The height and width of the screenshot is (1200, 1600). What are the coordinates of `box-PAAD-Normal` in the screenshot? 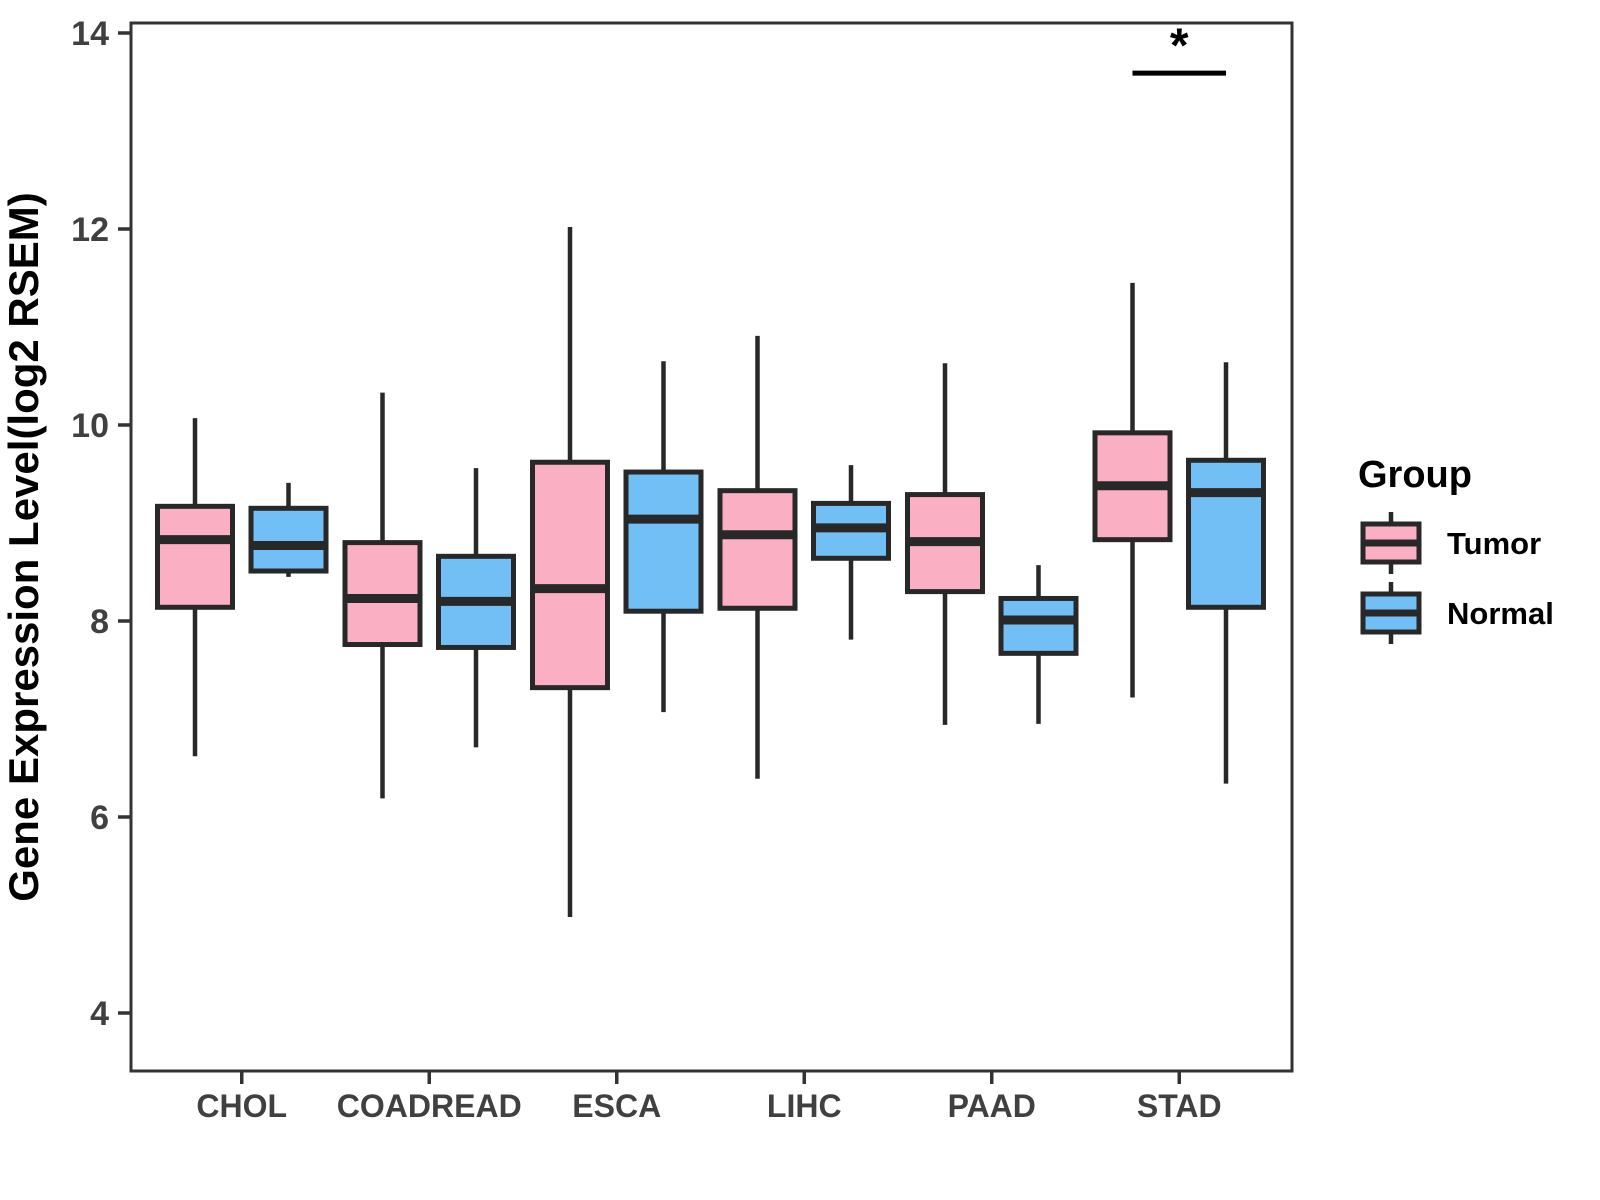 It's located at (1038, 644).